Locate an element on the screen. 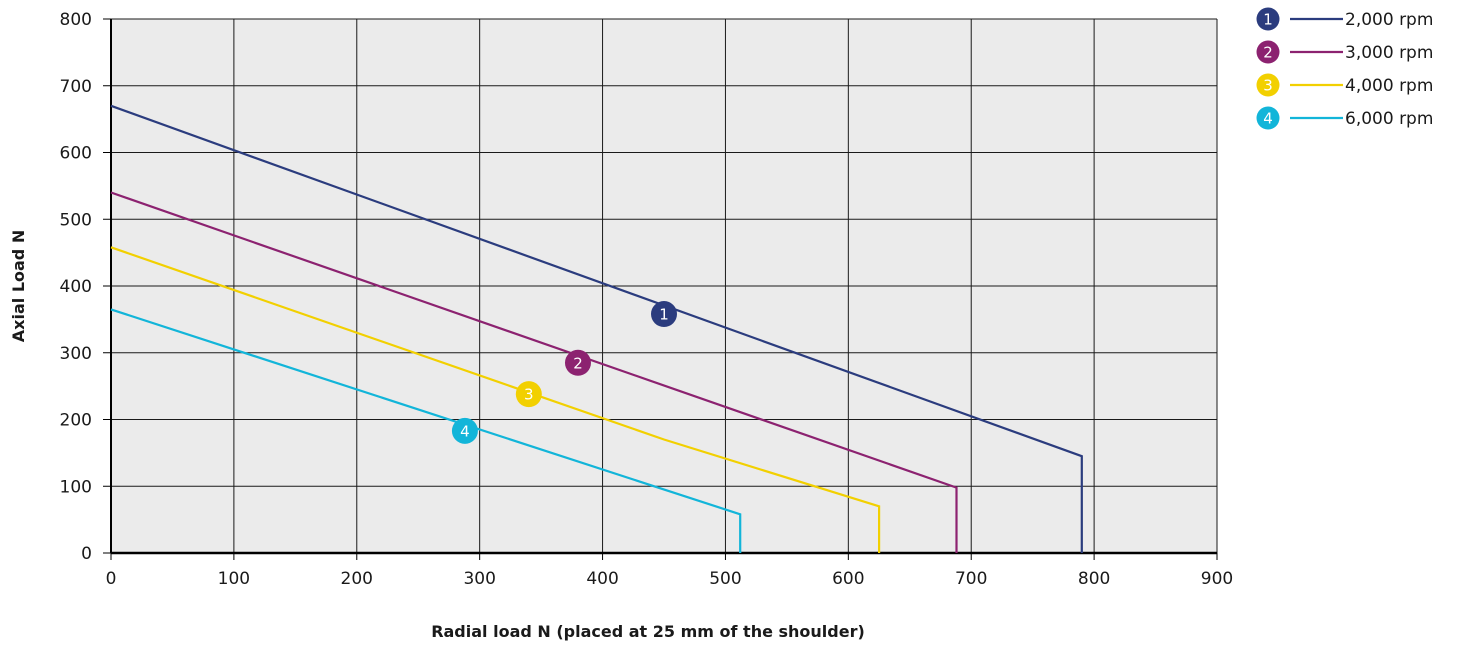 This screenshot has height=647, width=1464. series-marker-label-2: 2 is located at coordinates (578, 363).